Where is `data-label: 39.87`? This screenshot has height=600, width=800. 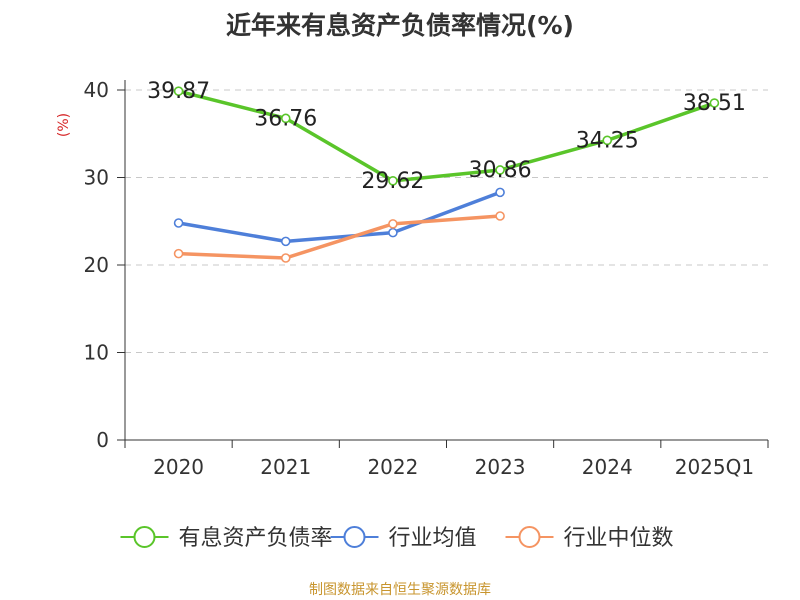 data-label: 39.87 is located at coordinates (178, 91).